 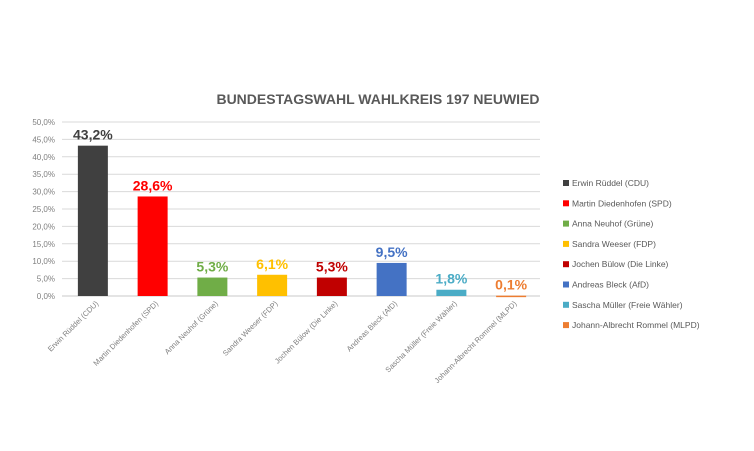 What do you see at coordinates (377, 99) in the screenshot?
I see `chart-title: BUNDESTAGSWAHL WAHLKREIS 197 NEUWIED` at bounding box center [377, 99].